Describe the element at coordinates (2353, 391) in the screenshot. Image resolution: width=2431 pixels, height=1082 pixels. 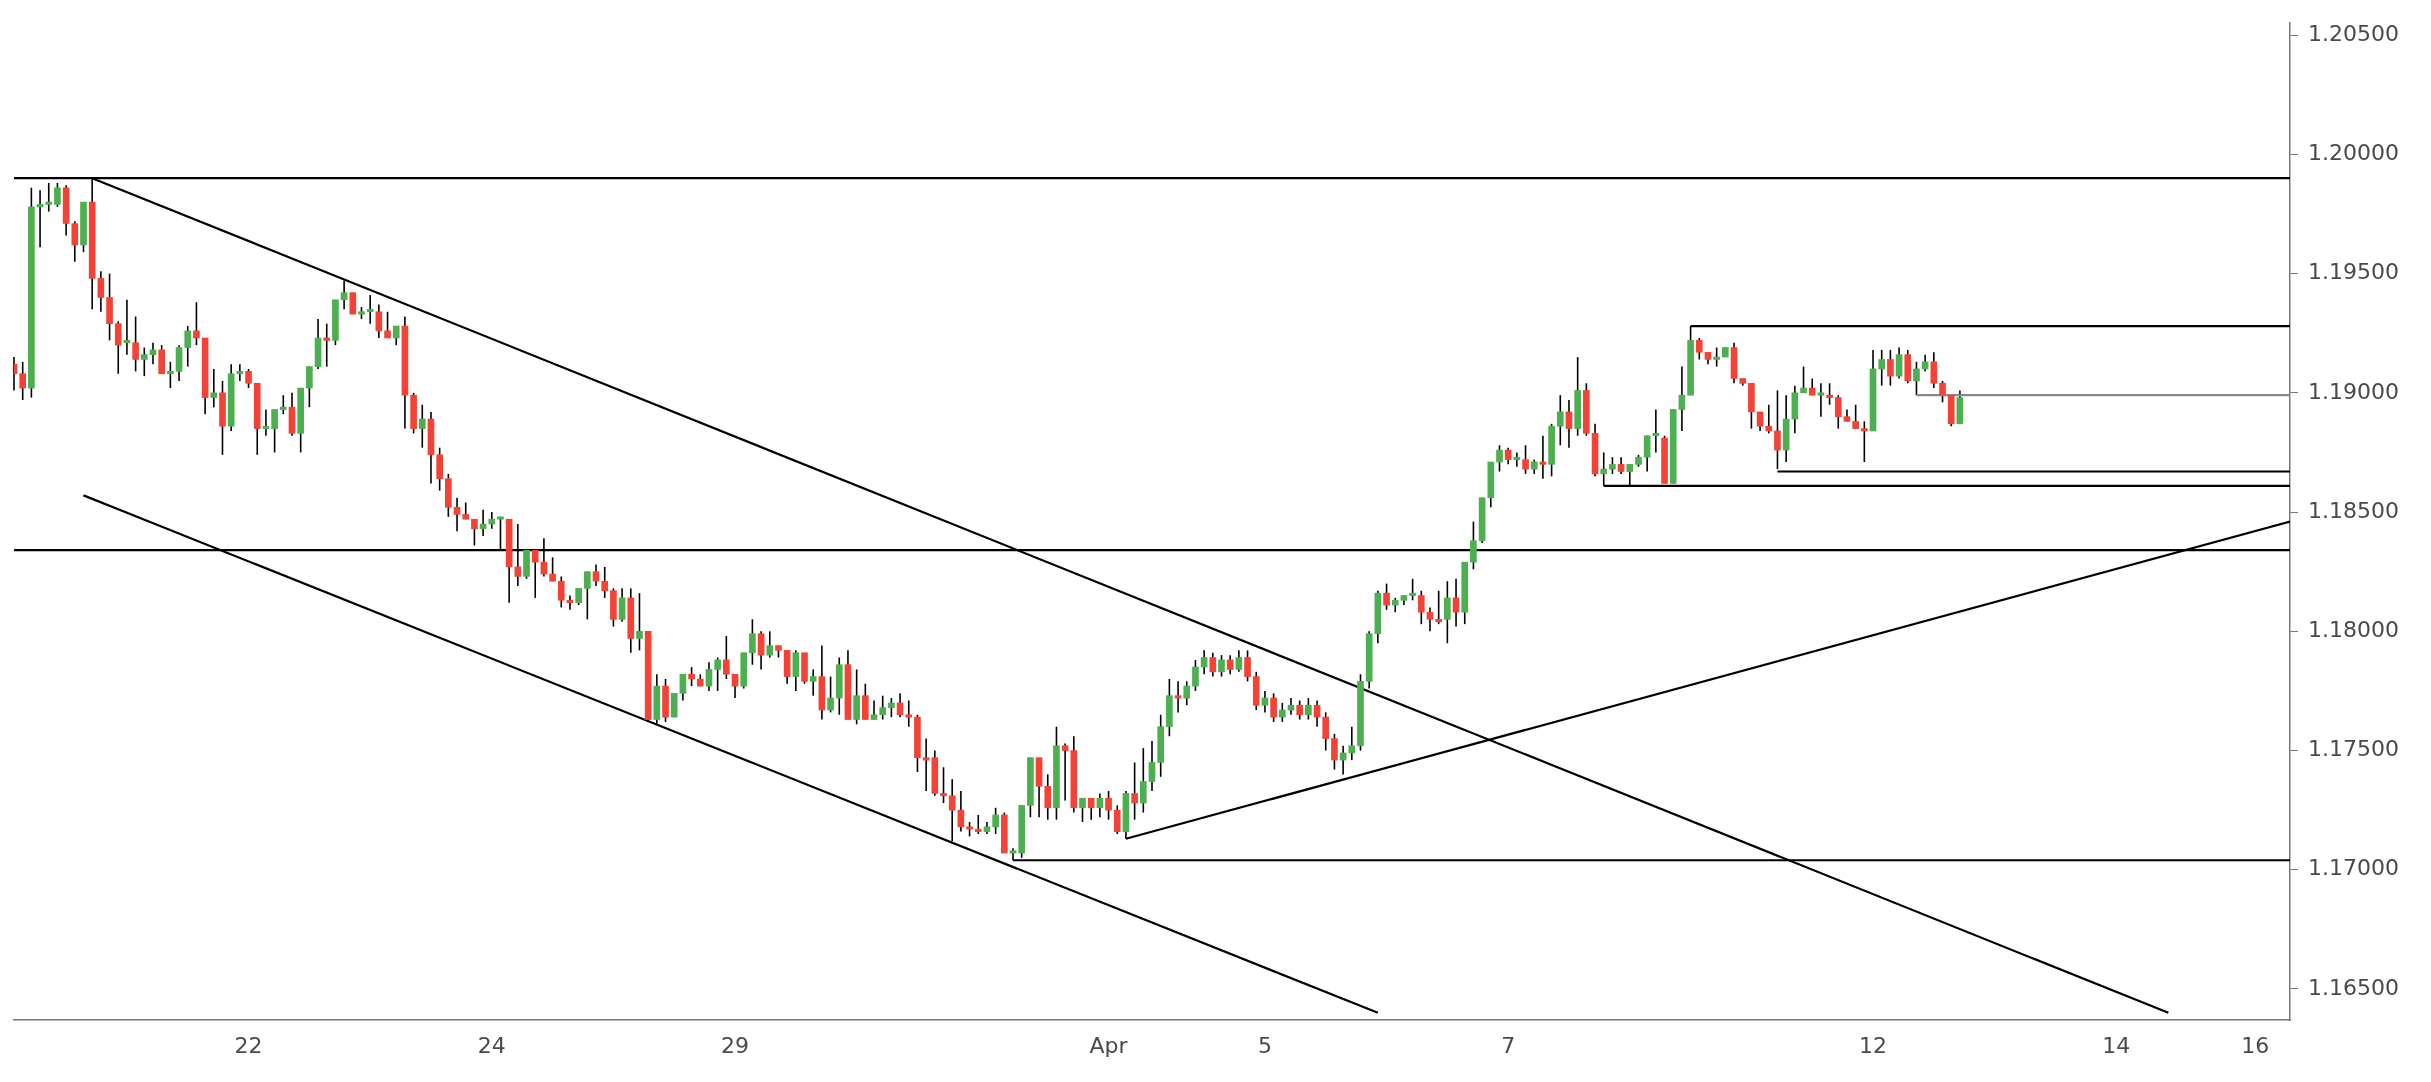
I see `y-tick-label: 1.19000` at that location.